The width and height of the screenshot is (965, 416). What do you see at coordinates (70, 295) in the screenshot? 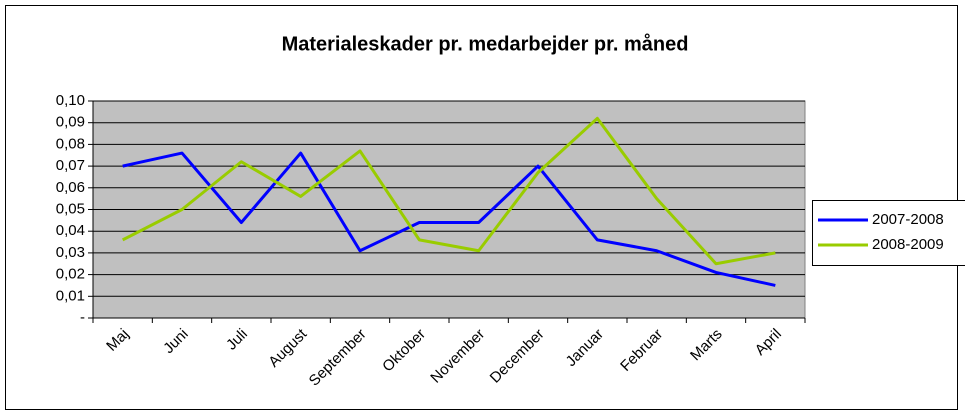
I see `y-tick-label: 0,01` at bounding box center [70, 295].